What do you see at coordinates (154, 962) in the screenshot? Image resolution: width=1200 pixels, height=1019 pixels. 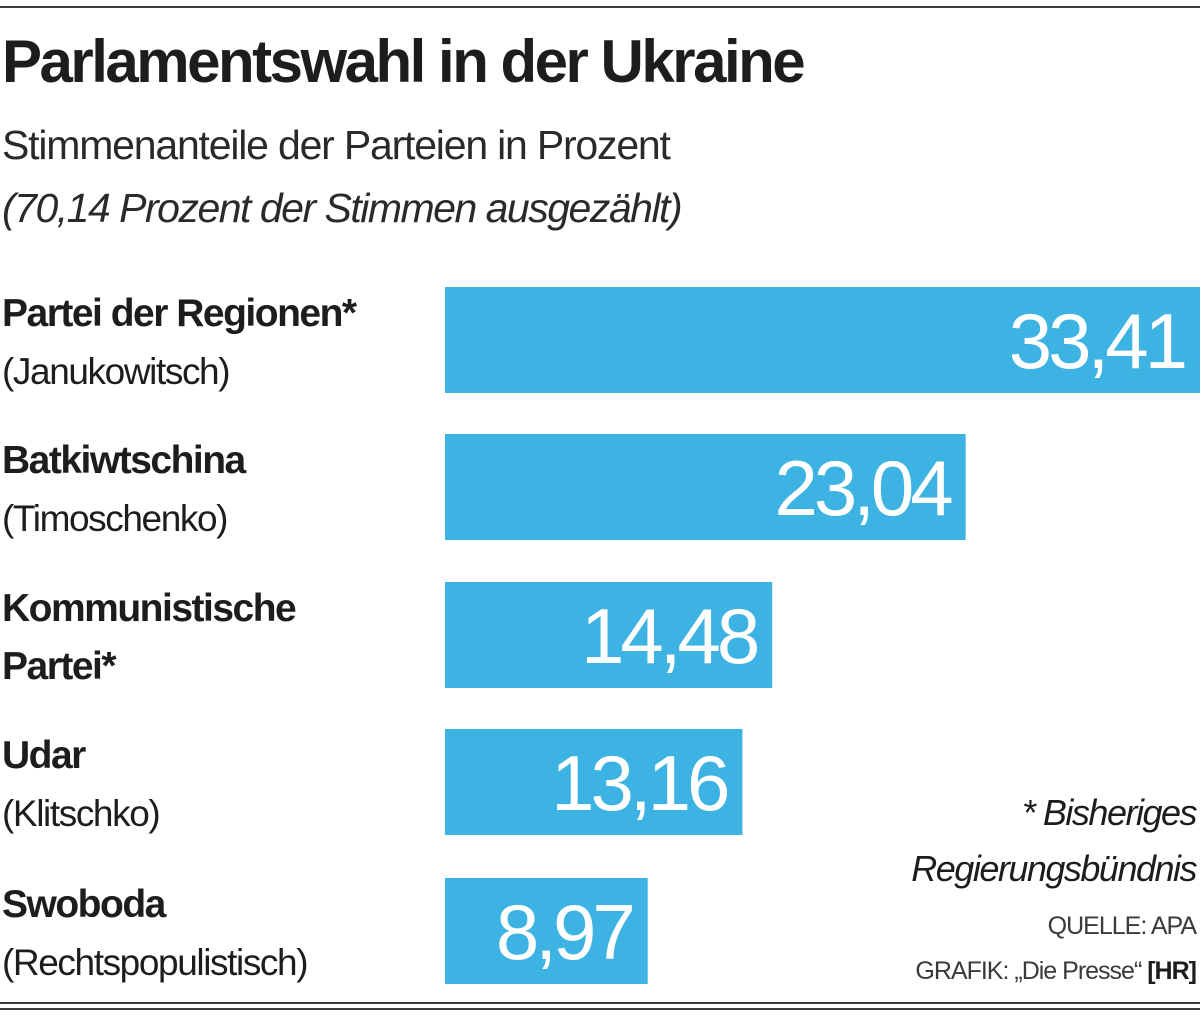 I see `category-sub-4: (Rechtspopulistisch)` at bounding box center [154, 962].